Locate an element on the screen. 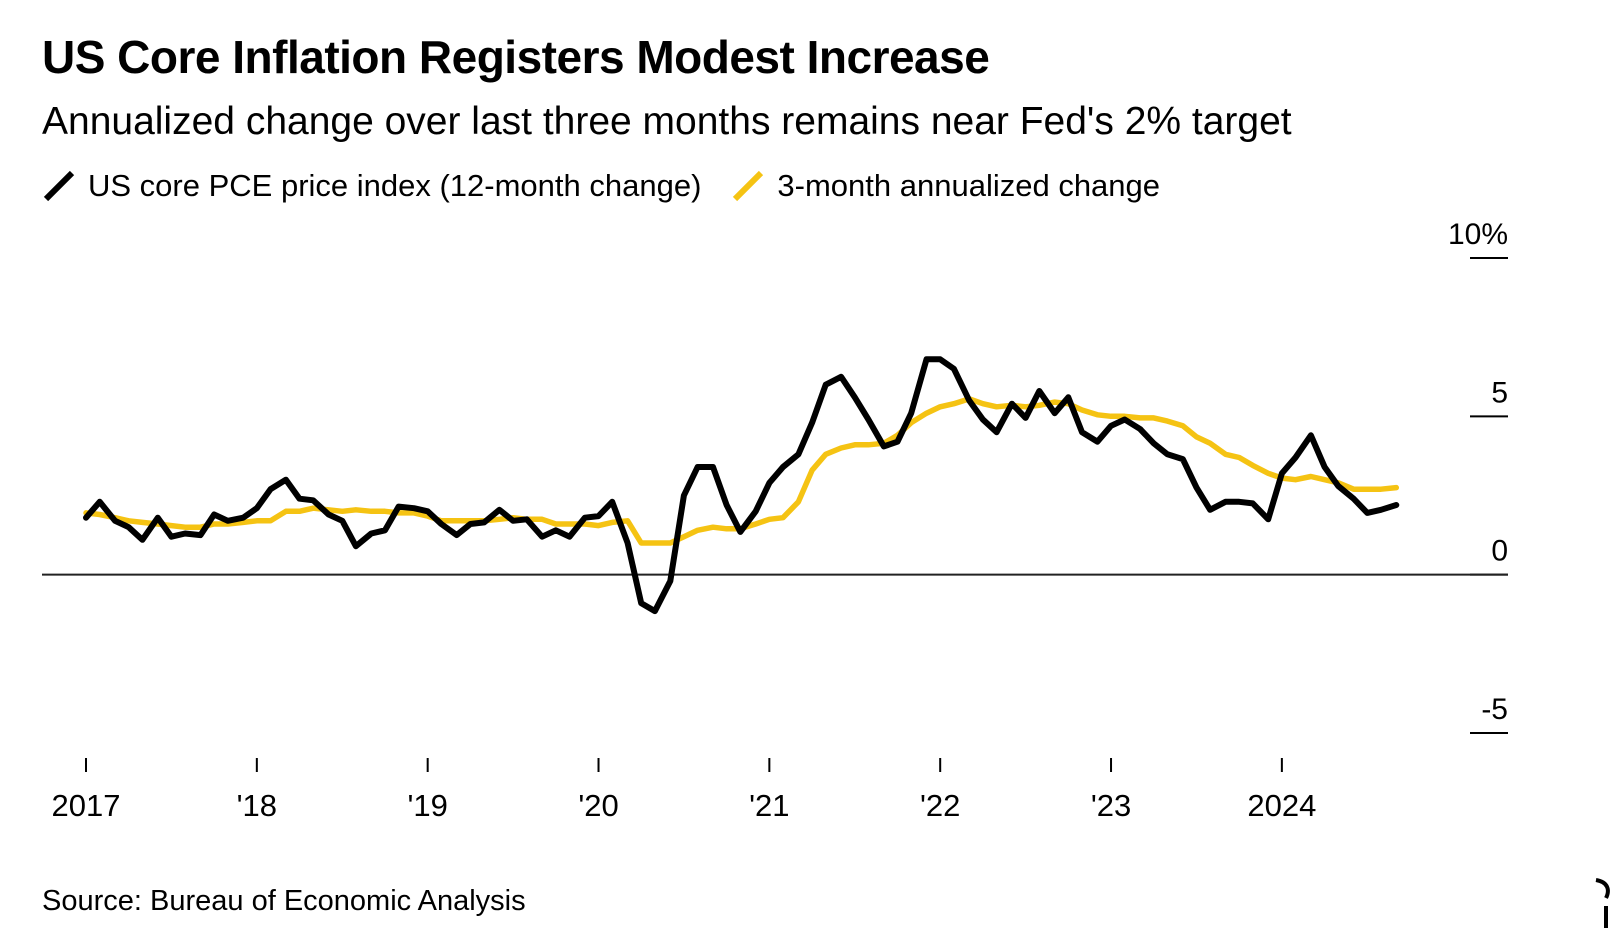 This screenshot has height=938, width=1618. x-tick-label-7: 2024 is located at coordinates (1281, 805).